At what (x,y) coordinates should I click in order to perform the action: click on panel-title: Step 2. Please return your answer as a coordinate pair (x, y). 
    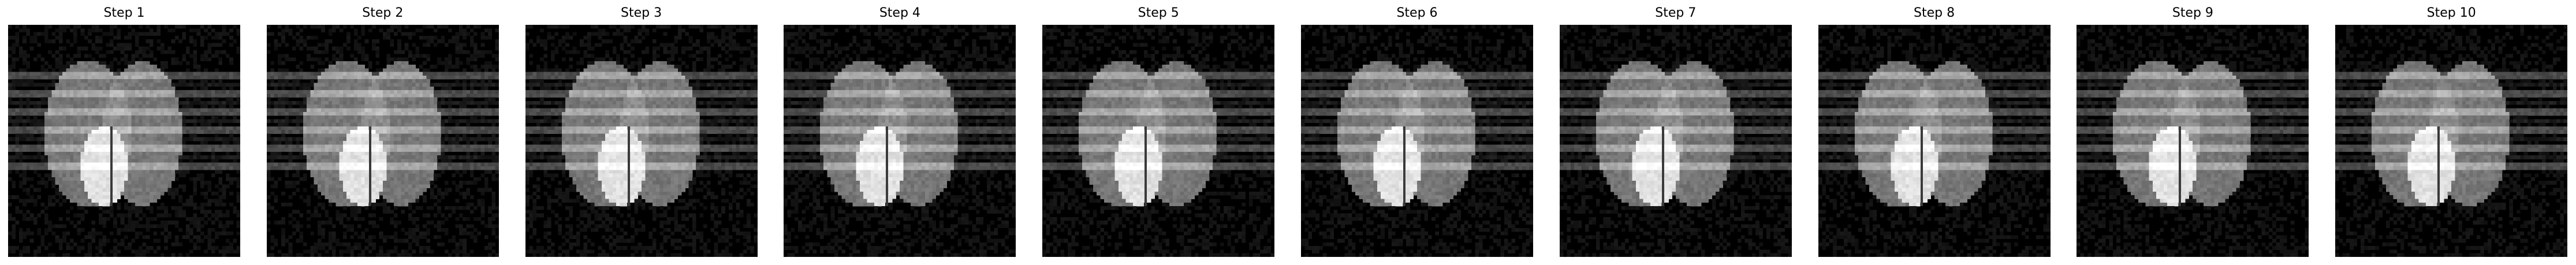
    Looking at the image, I should click on (383, 13).